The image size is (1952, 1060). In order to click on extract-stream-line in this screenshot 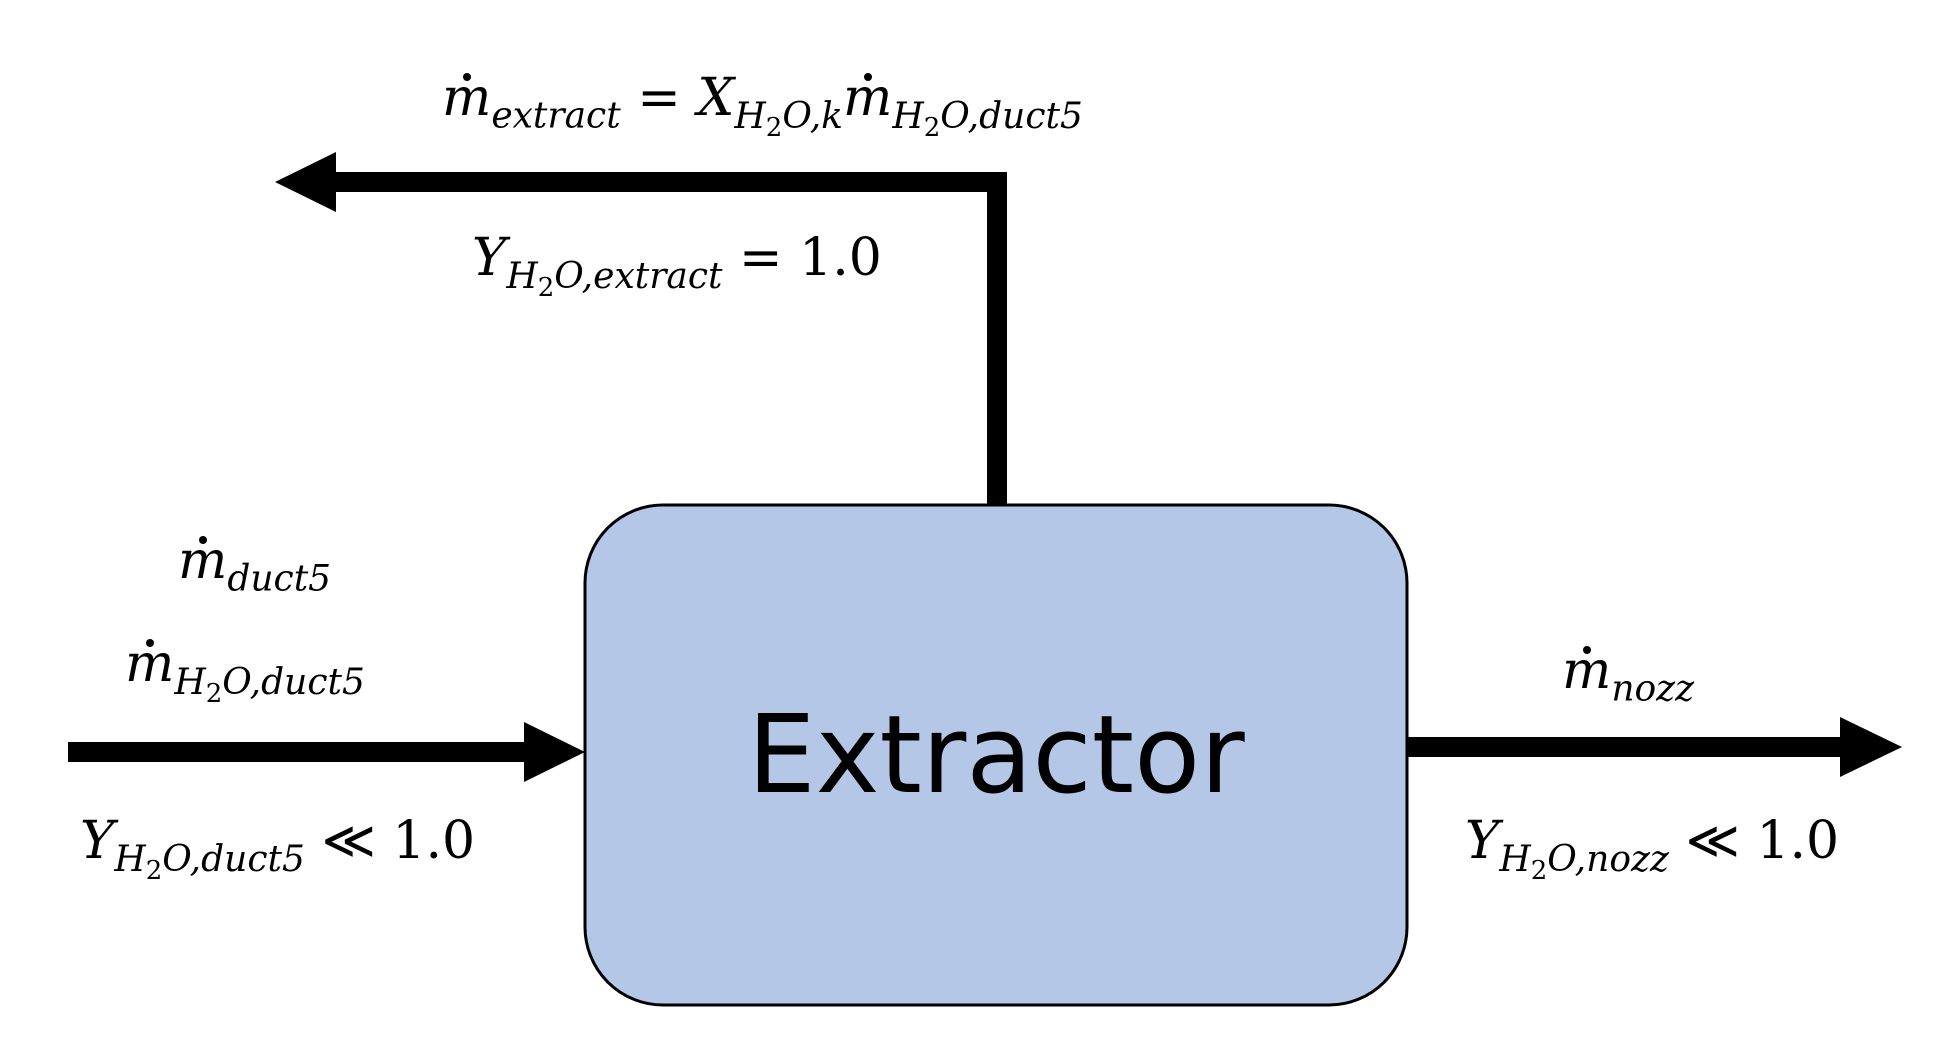, I will do `click(668, 338)`.